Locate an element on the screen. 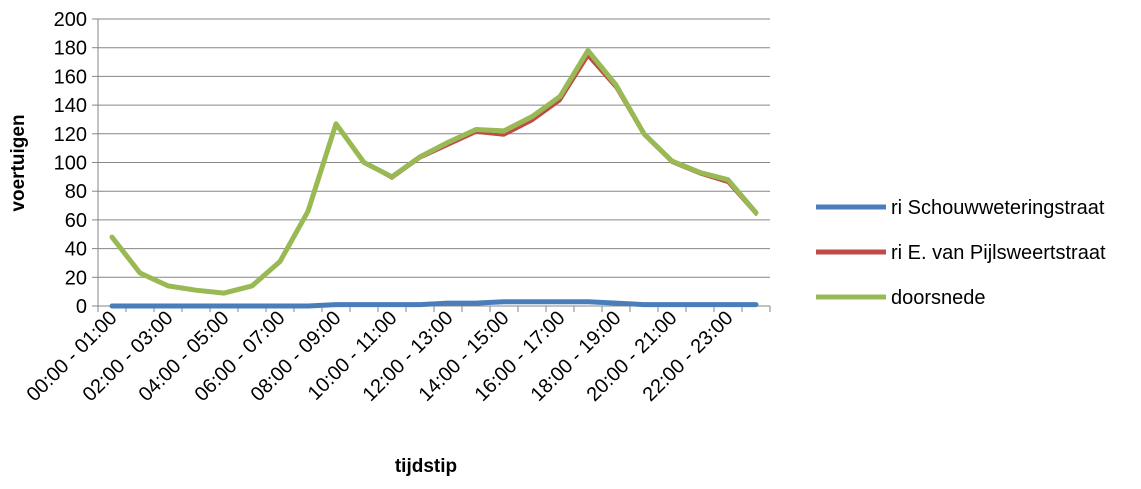  y-tick-label: 0 is located at coordinates (81, 307).